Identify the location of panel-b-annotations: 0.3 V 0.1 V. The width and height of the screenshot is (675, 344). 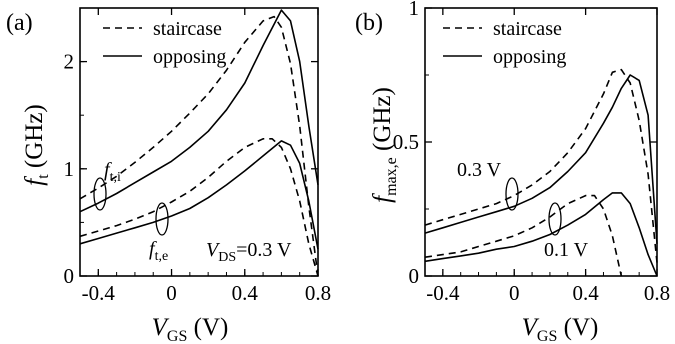
(523, 210).